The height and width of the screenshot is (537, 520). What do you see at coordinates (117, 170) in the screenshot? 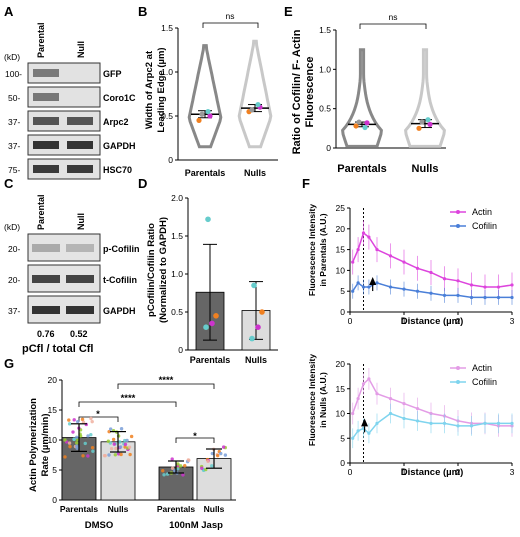
I see `band-label-hsc70: HSC70` at bounding box center [117, 170].